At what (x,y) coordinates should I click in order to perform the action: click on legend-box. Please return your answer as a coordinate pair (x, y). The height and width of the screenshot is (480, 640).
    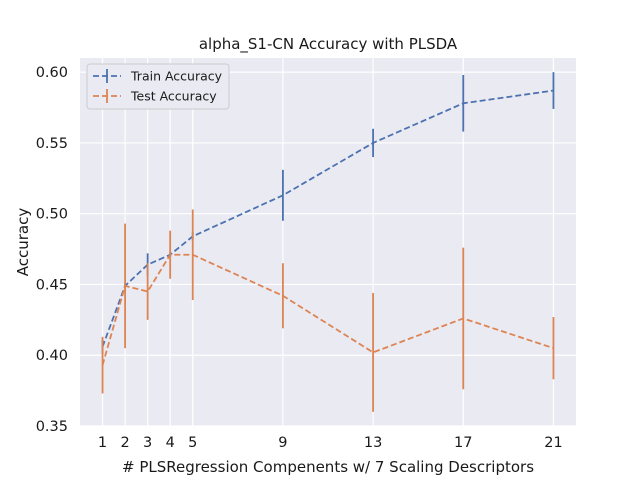
    Looking at the image, I should click on (158, 86).